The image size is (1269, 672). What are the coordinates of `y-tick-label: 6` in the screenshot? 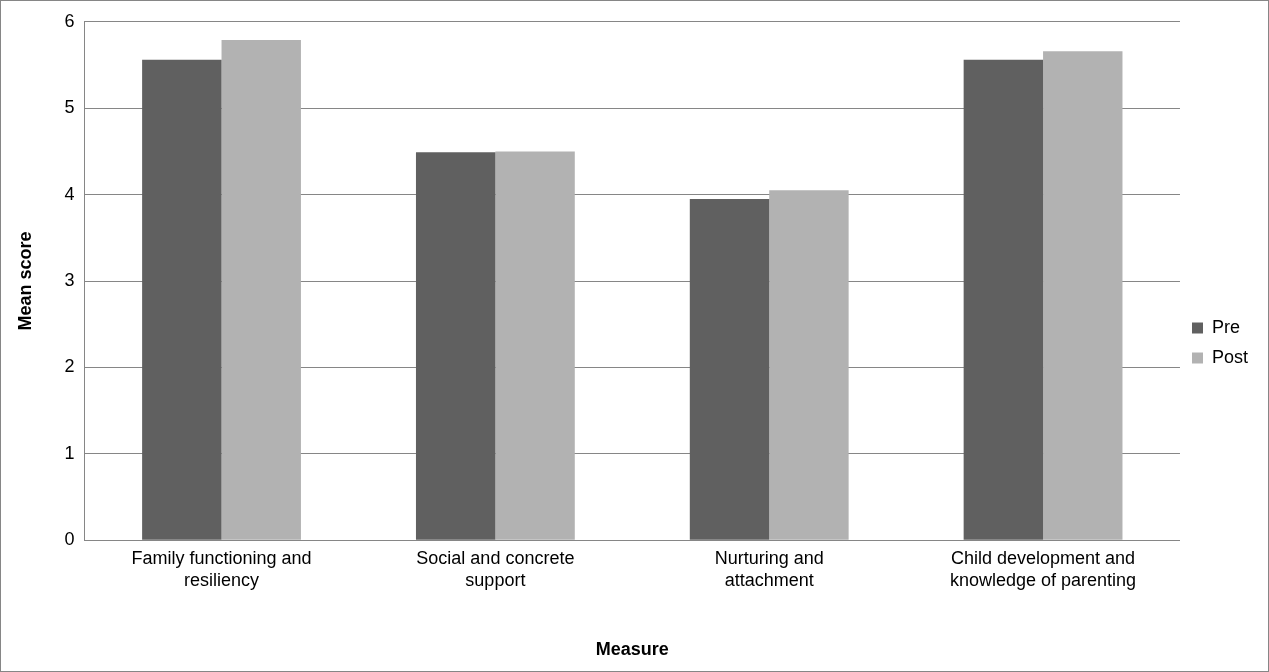 It's located at (69, 20).